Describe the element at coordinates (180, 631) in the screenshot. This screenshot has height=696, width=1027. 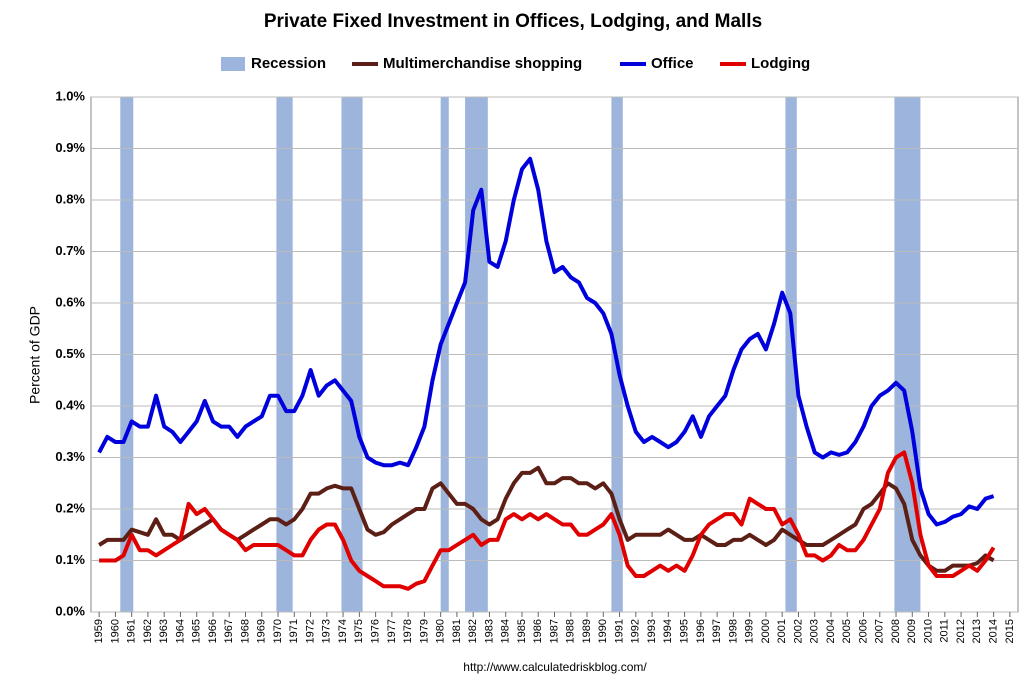
I see `x-tick-label: 1964` at that location.